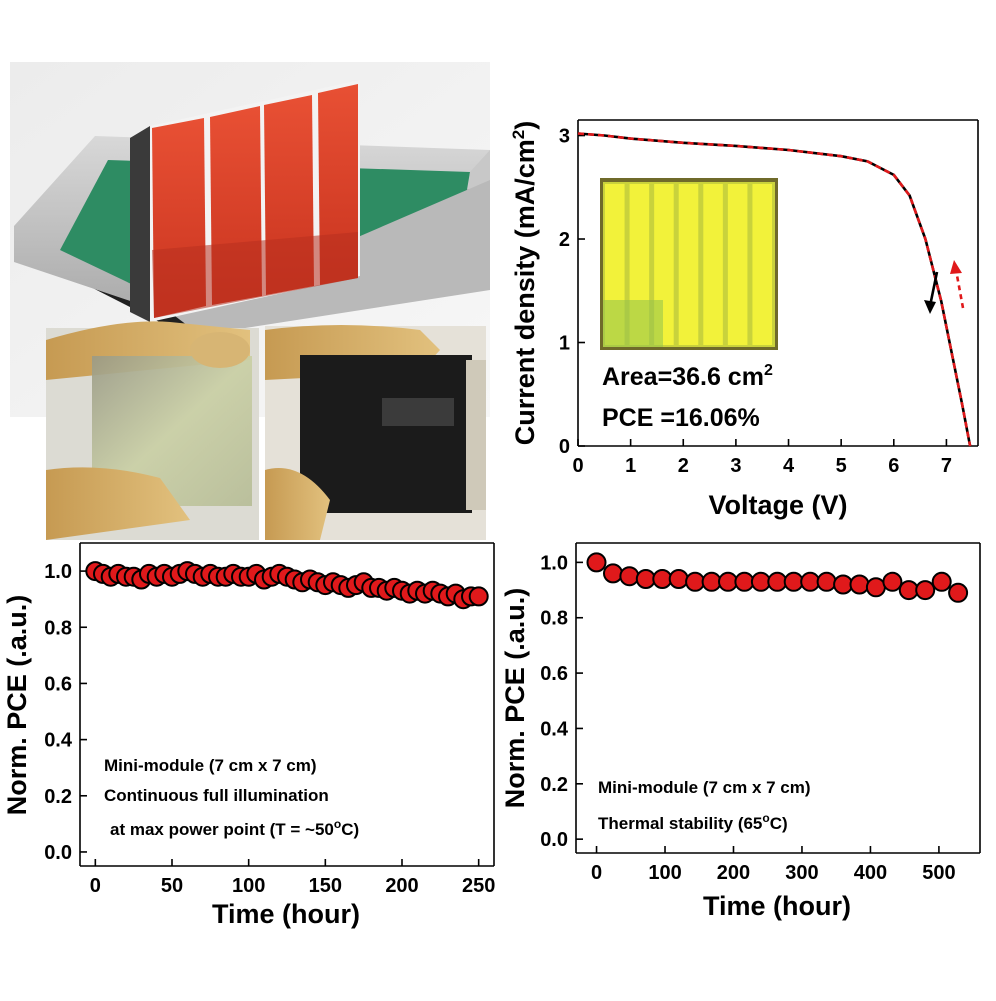  What do you see at coordinates (841, 466) in the screenshot?
I see `x-tick-label: 5` at bounding box center [841, 466].